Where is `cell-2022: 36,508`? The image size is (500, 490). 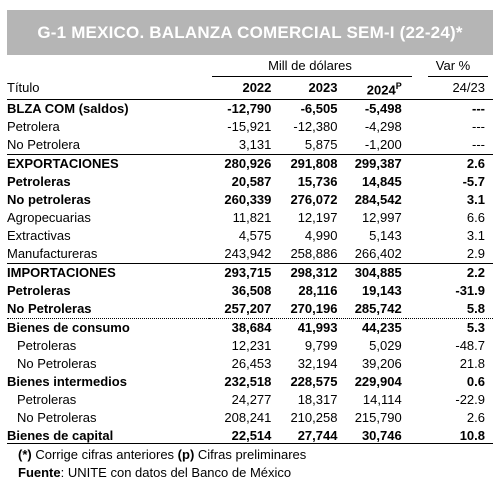
cell-2022: 36,508 is located at coordinates (251, 291).